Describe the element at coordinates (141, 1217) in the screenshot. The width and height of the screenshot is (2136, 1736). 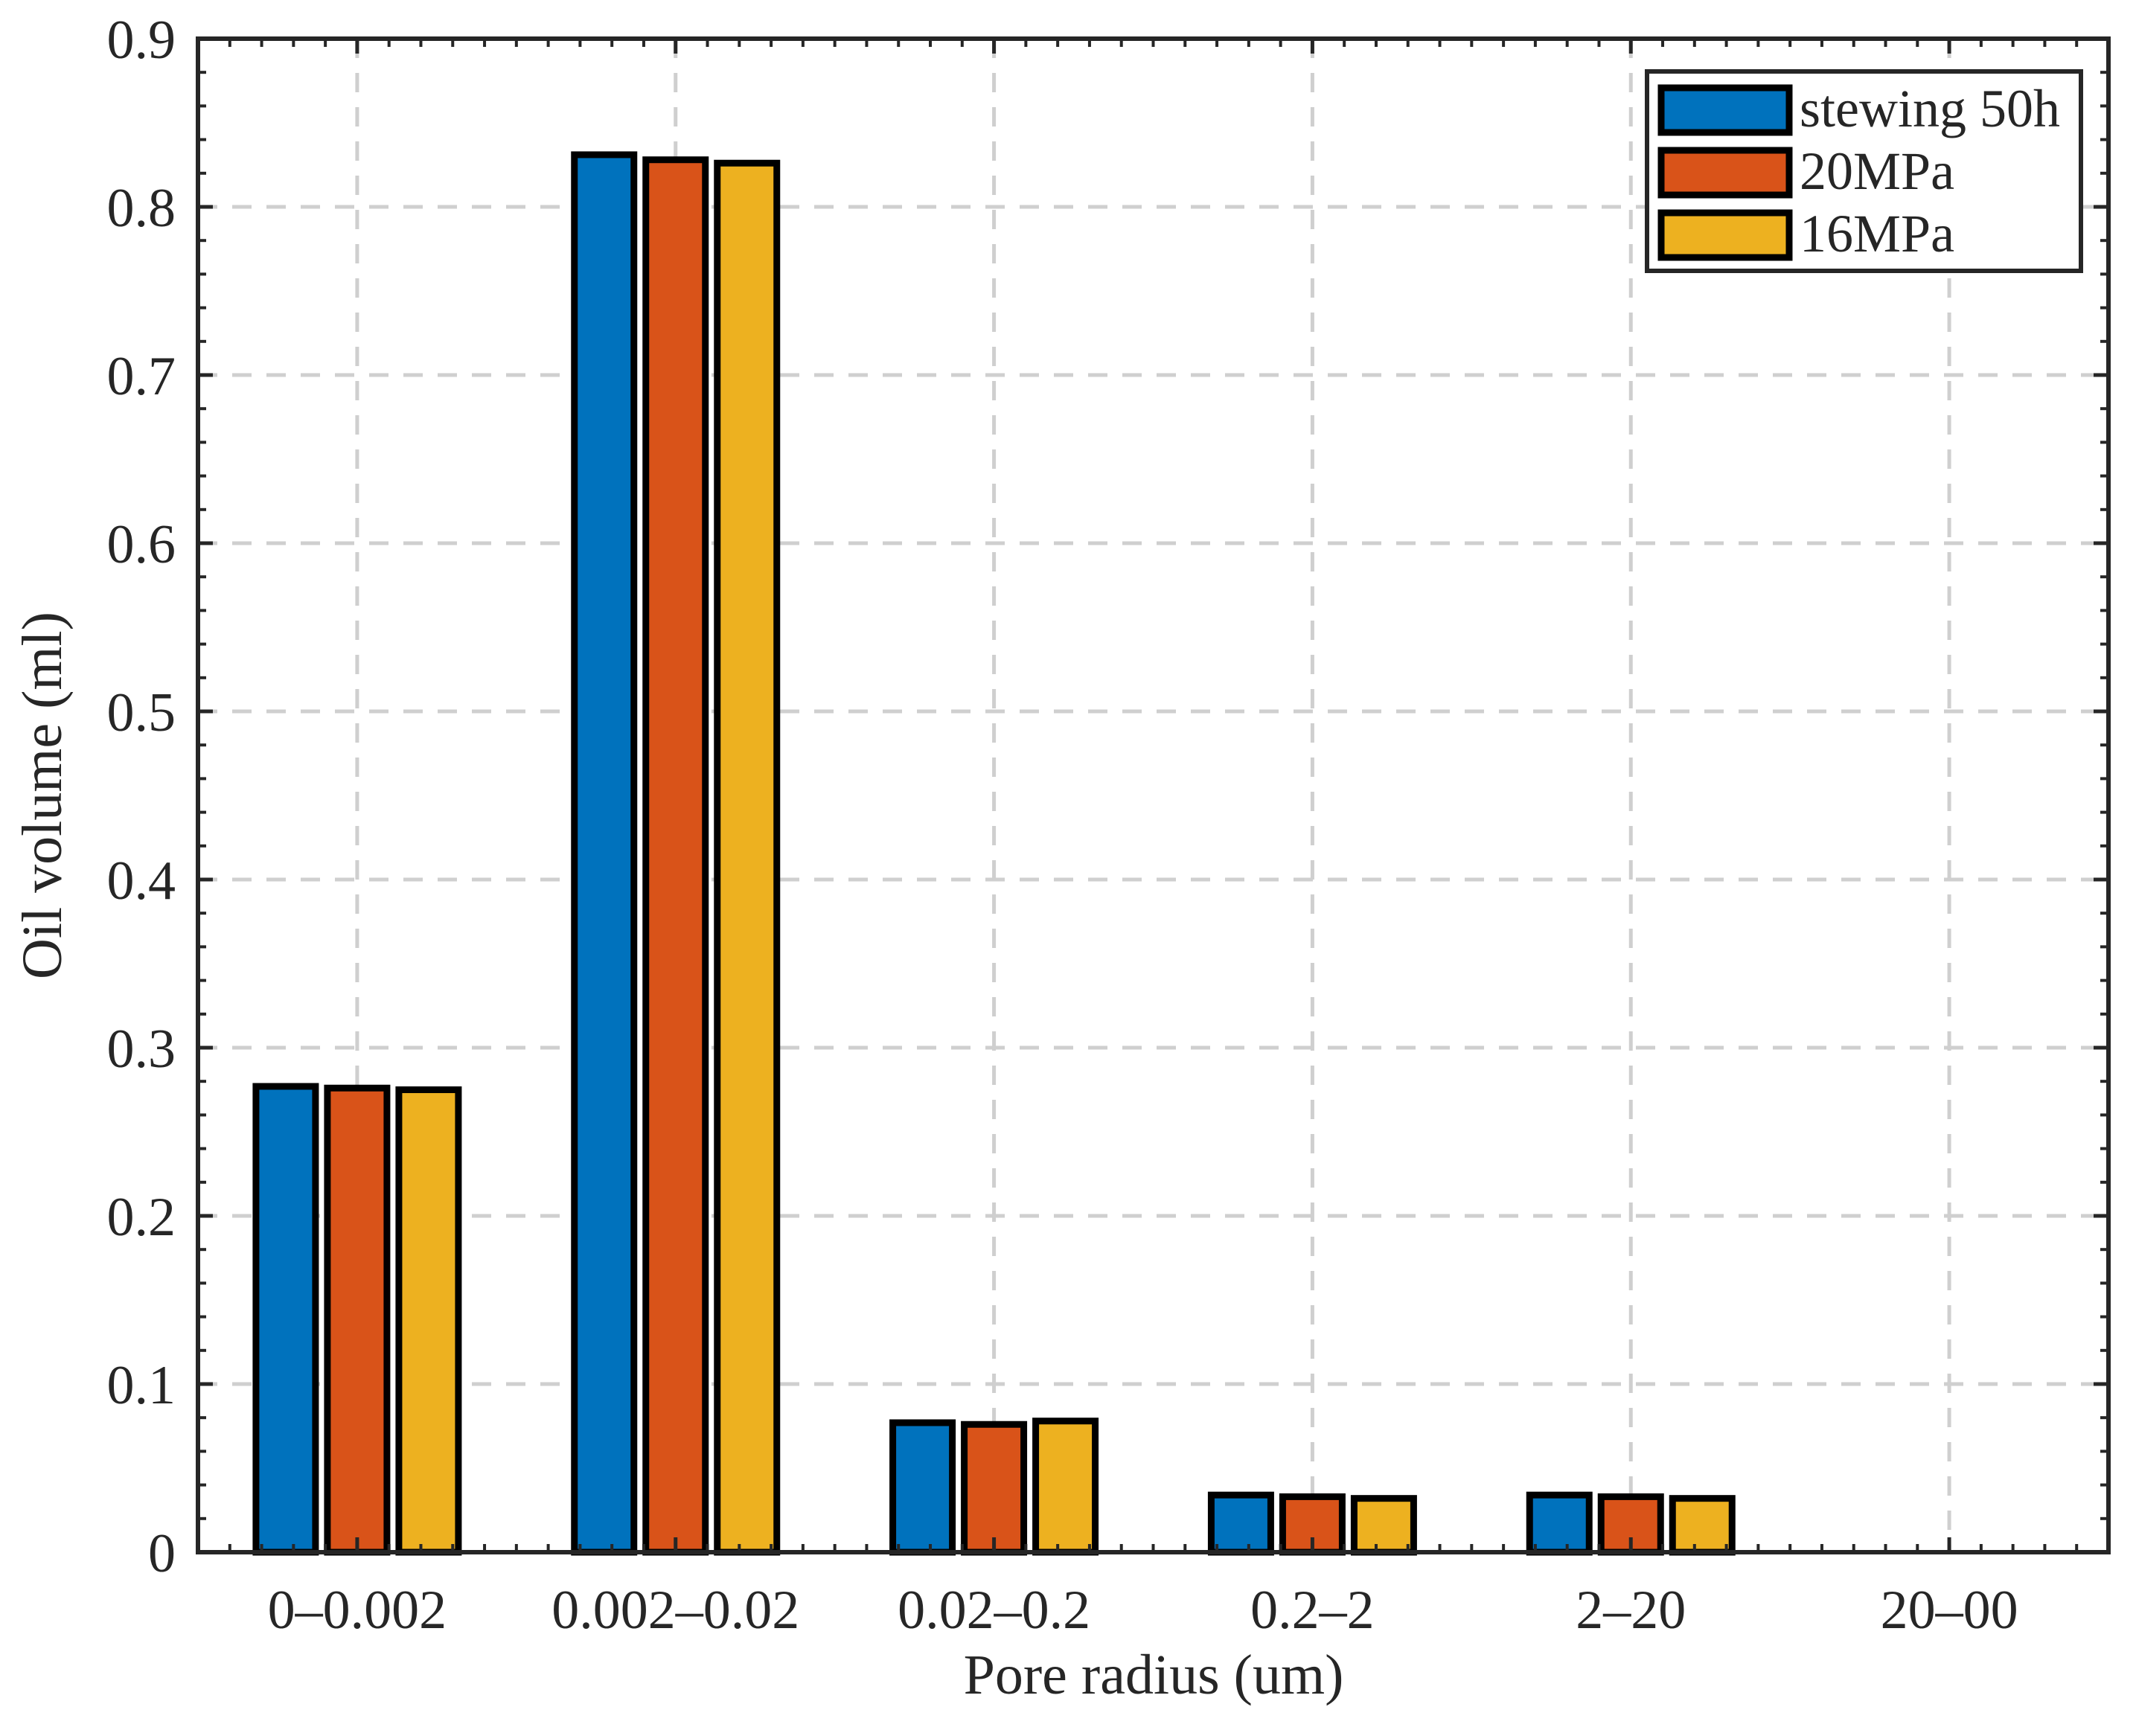
I see `y-tick-label: 0.2` at that location.